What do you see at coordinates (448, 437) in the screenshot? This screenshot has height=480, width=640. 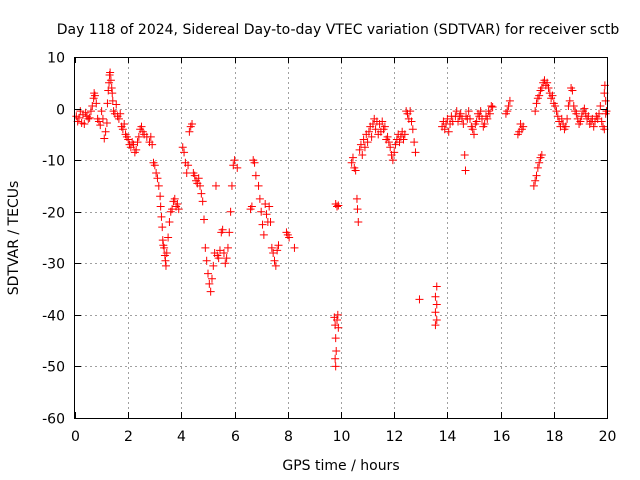 I see `x-tick-label: 14` at bounding box center [448, 437].